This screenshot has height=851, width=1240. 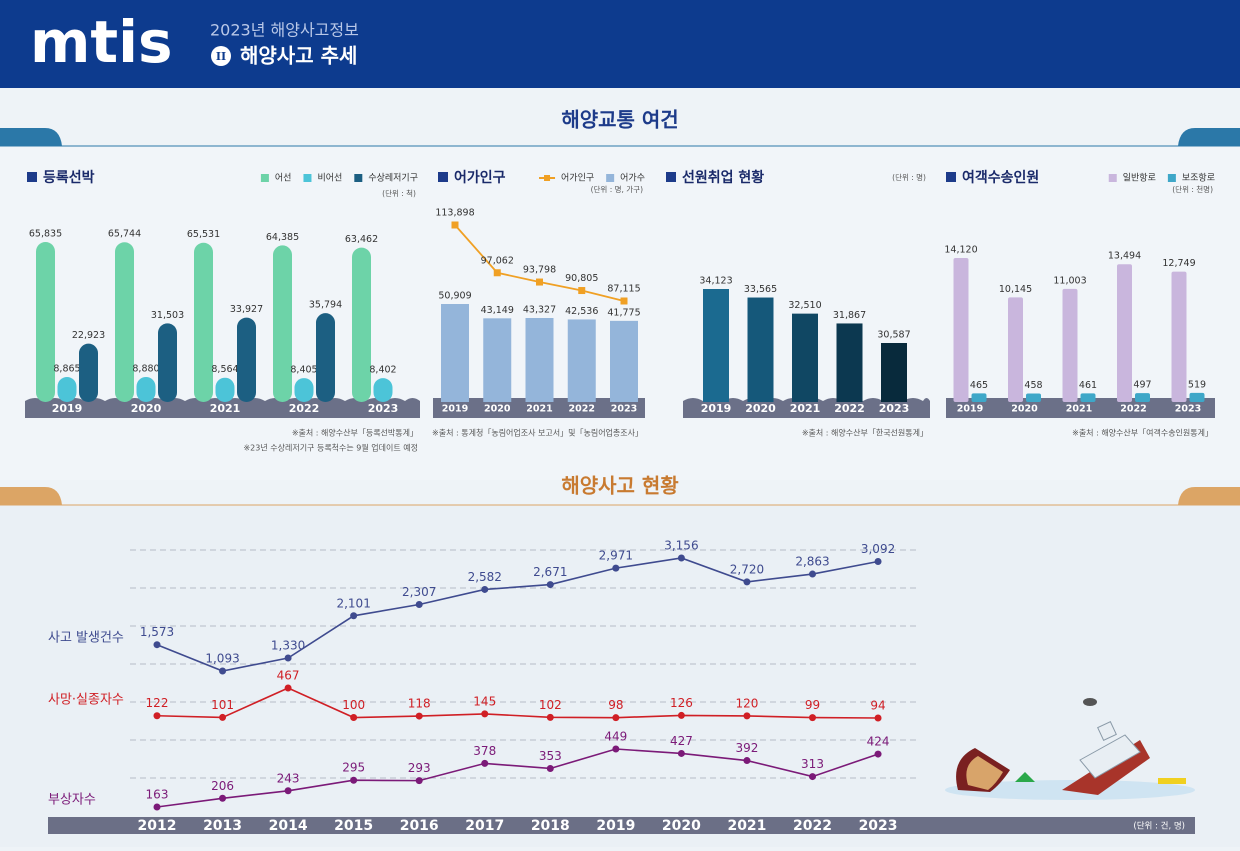 What do you see at coordinates (145, 368) in the screenshot?
I see `data-label: 8,880` at bounding box center [145, 368].